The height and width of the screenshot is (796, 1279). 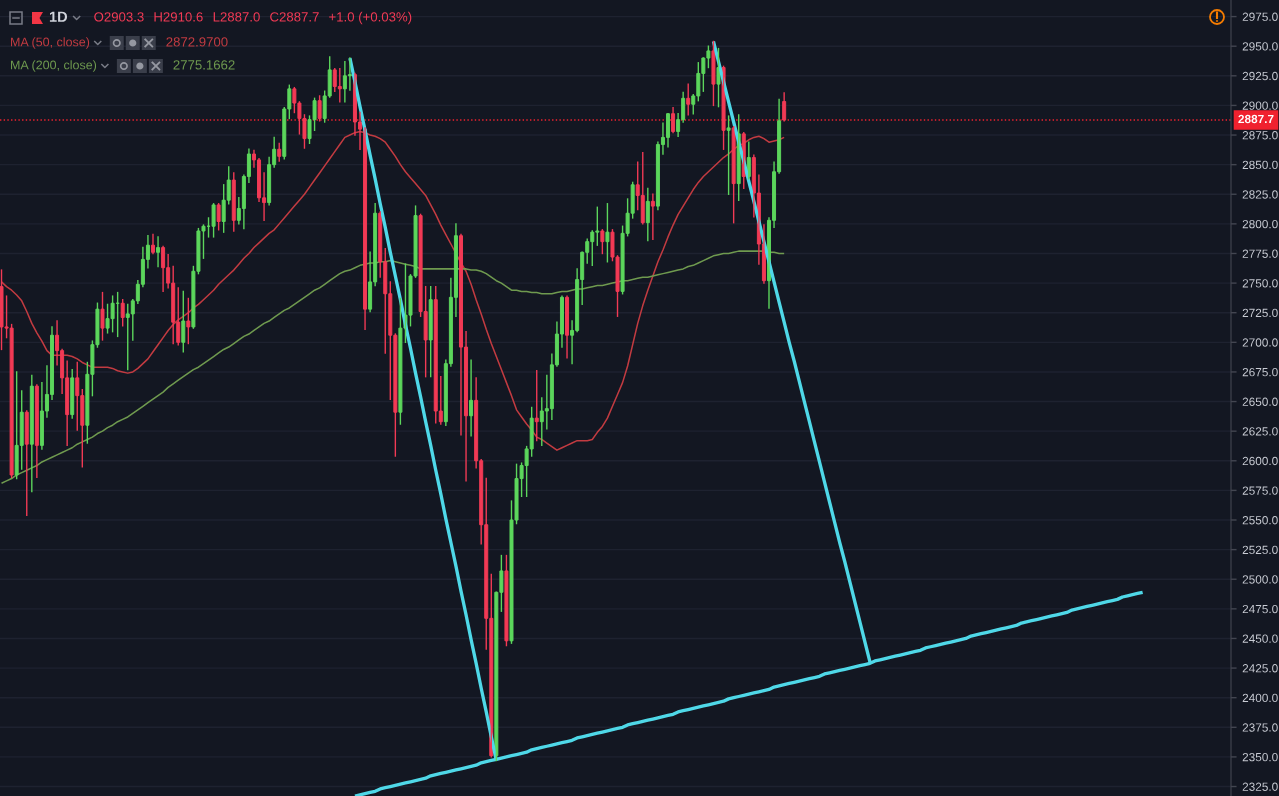 I want to click on text: MA (50, close), so click(x=50, y=43).